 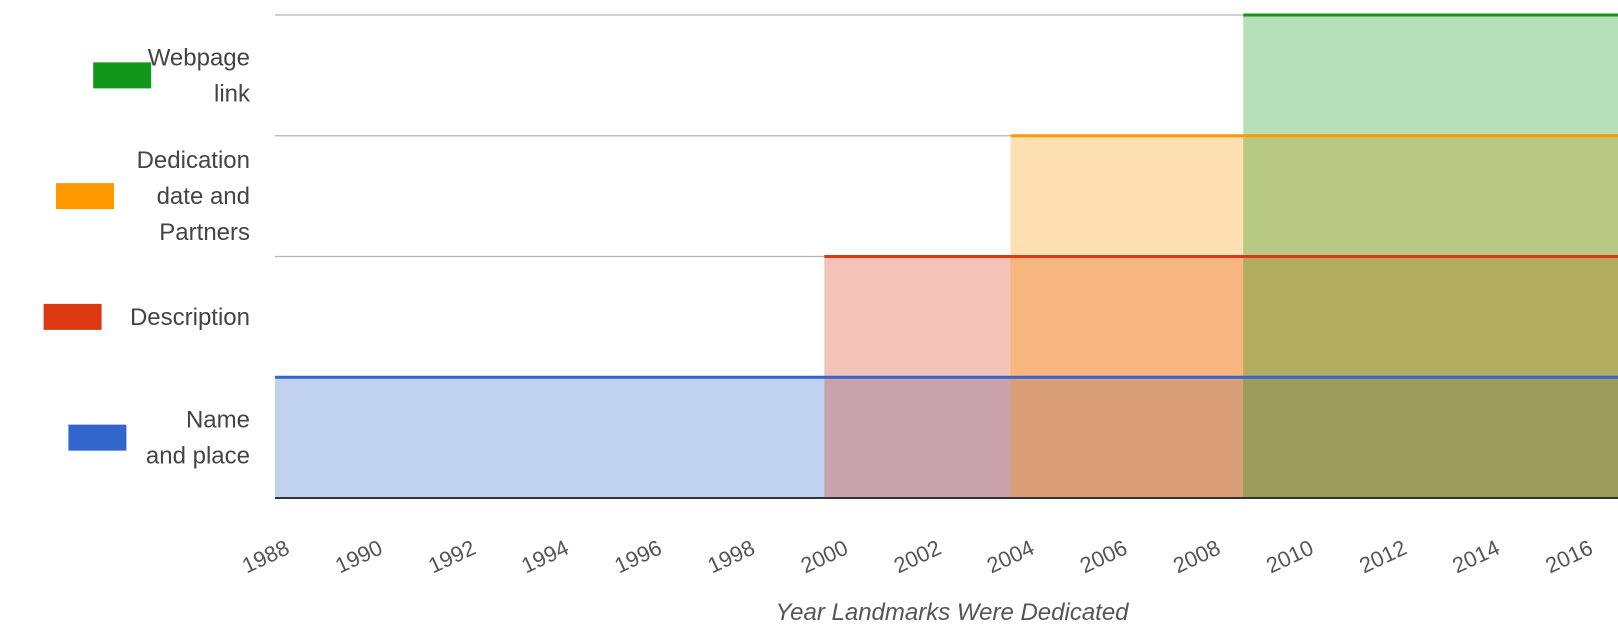 What do you see at coordinates (1382, 556) in the screenshot?
I see `x-tick-label: 2012` at bounding box center [1382, 556].